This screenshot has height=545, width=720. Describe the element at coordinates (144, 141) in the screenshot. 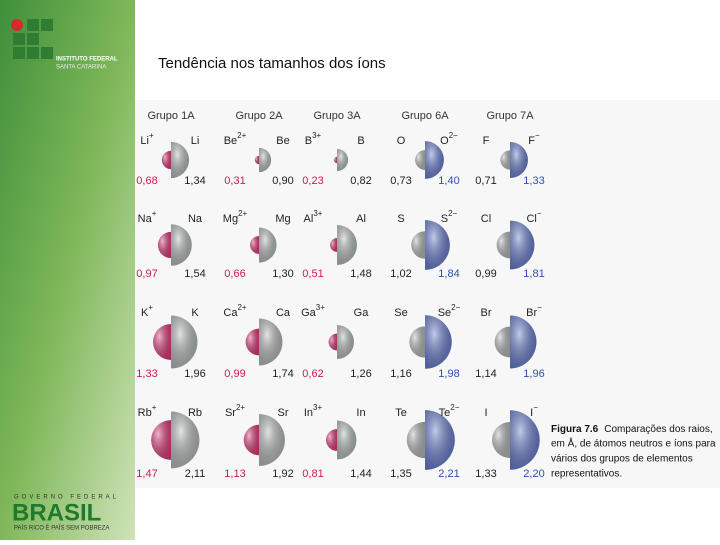

I see `symbol: Li` at that location.